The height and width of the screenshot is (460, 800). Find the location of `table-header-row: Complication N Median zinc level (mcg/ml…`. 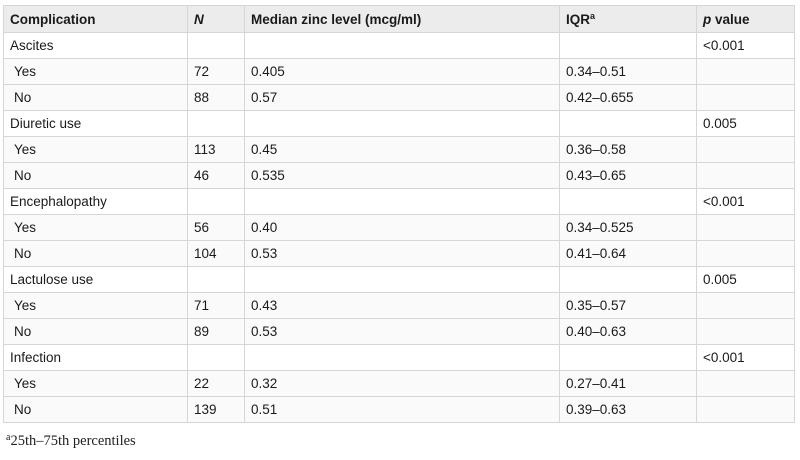

table-header-row: Complication N Median zinc level (mcg/ml… is located at coordinates (399, 19).